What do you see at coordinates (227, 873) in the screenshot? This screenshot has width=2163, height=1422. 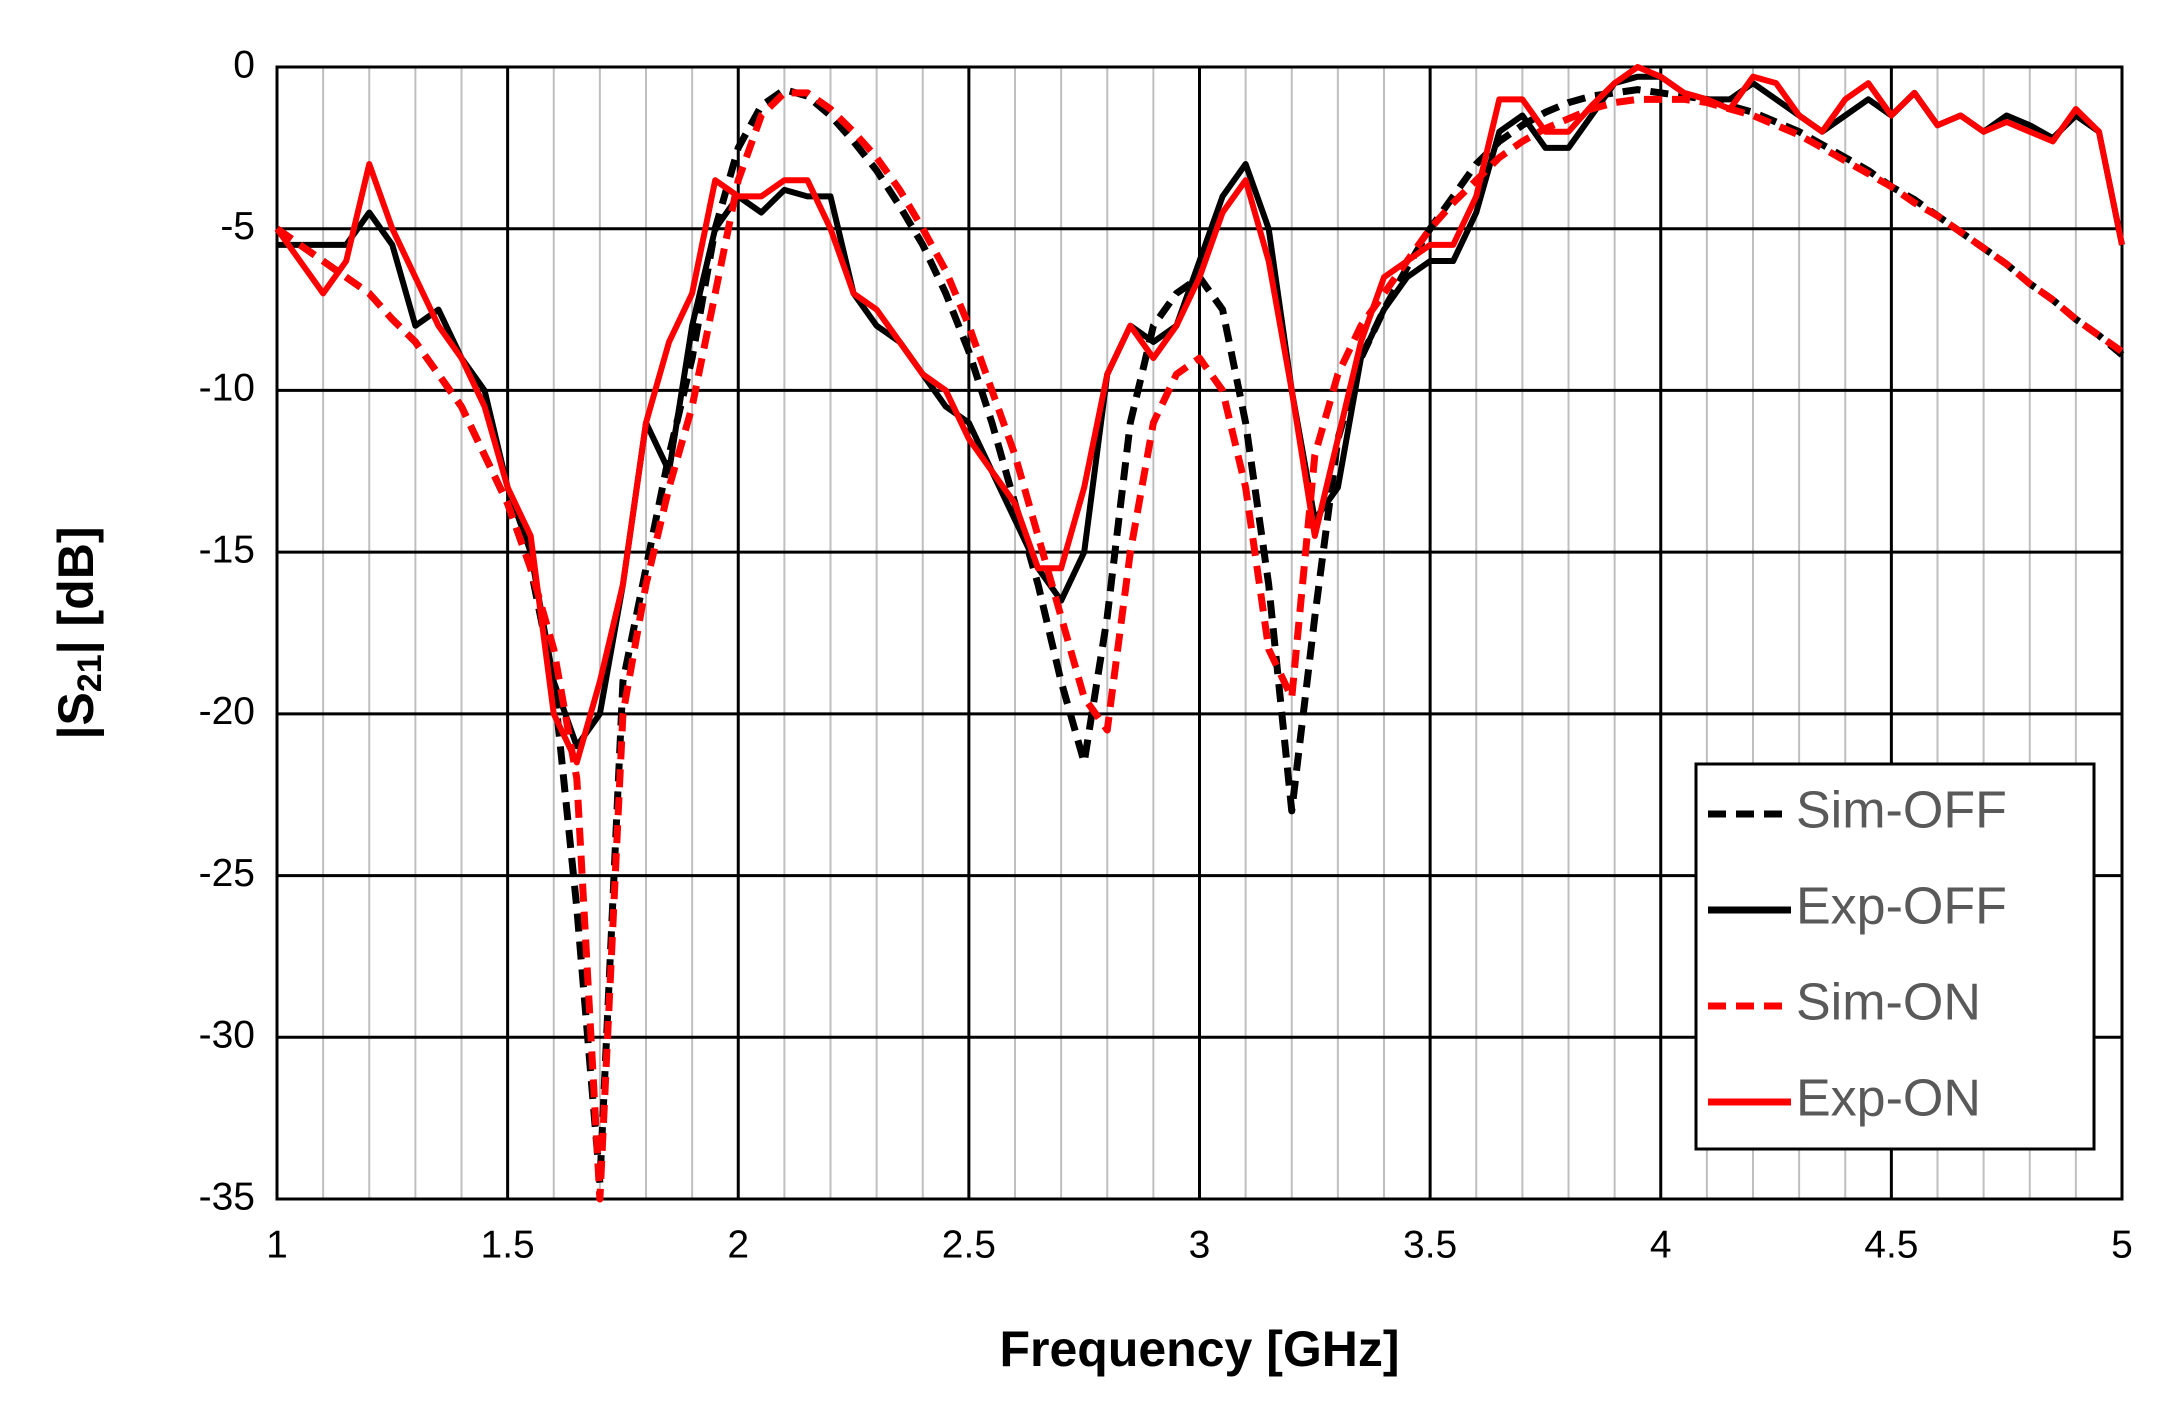 I see `y-tick-label: -25` at bounding box center [227, 873].